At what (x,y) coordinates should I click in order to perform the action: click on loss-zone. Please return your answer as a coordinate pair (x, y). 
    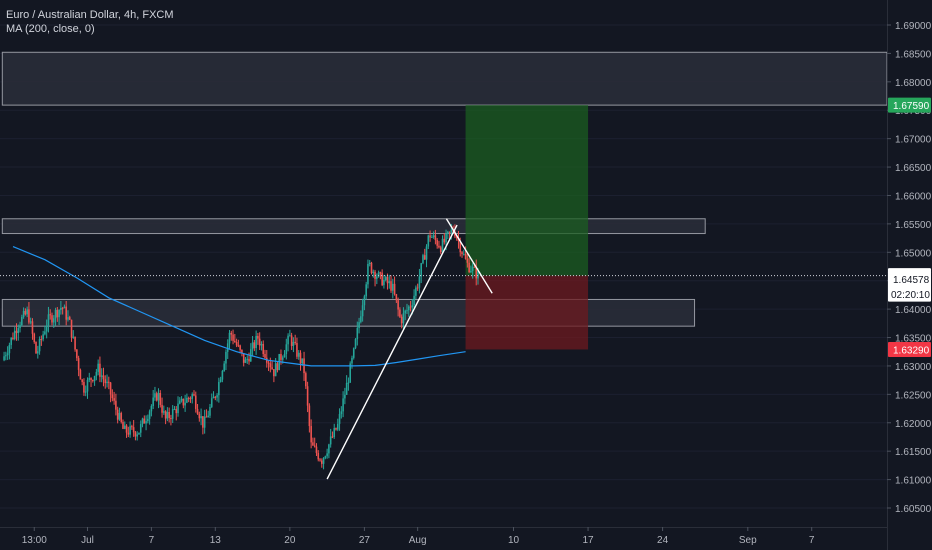
    Looking at the image, I should click on (527, 312).